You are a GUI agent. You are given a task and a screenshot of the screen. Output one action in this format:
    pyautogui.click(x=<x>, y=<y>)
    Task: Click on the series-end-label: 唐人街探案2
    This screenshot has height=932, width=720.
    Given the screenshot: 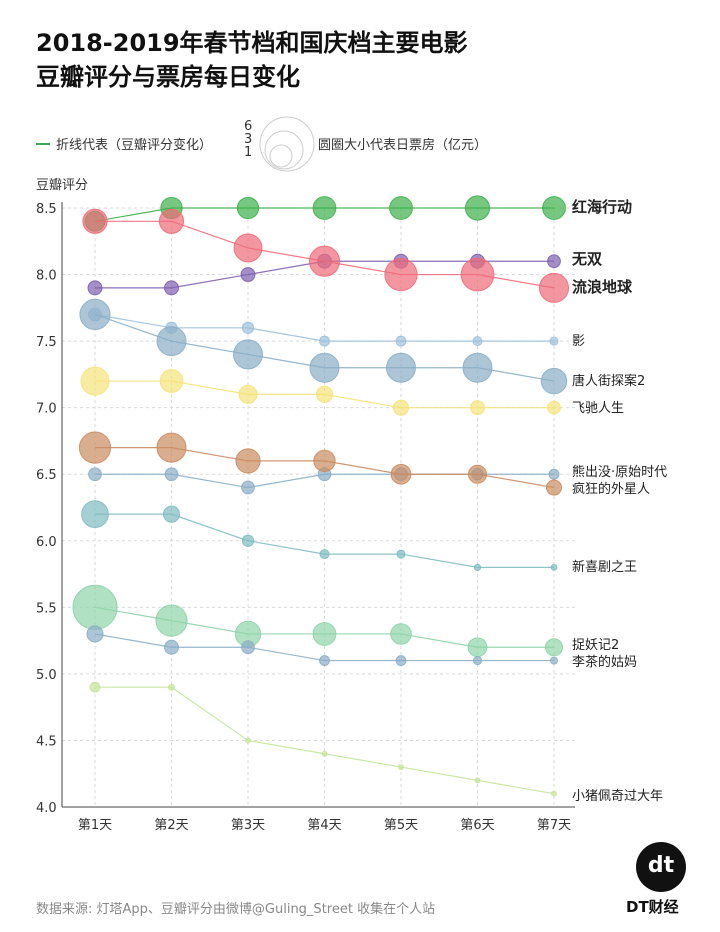 What is the action you would take?
    pyautogui.click(x=608, y=381)
    